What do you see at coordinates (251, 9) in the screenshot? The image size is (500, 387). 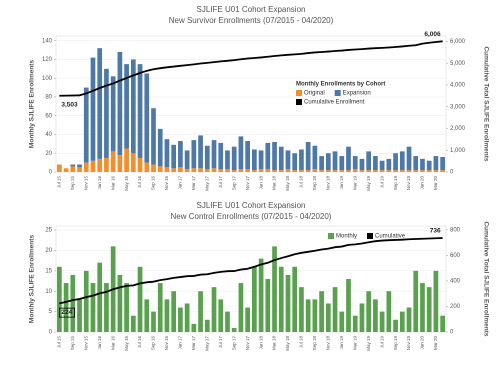 I see `chart-title: SJLIFE U01 Cohort Expansion` at bounding box center [251, 9].